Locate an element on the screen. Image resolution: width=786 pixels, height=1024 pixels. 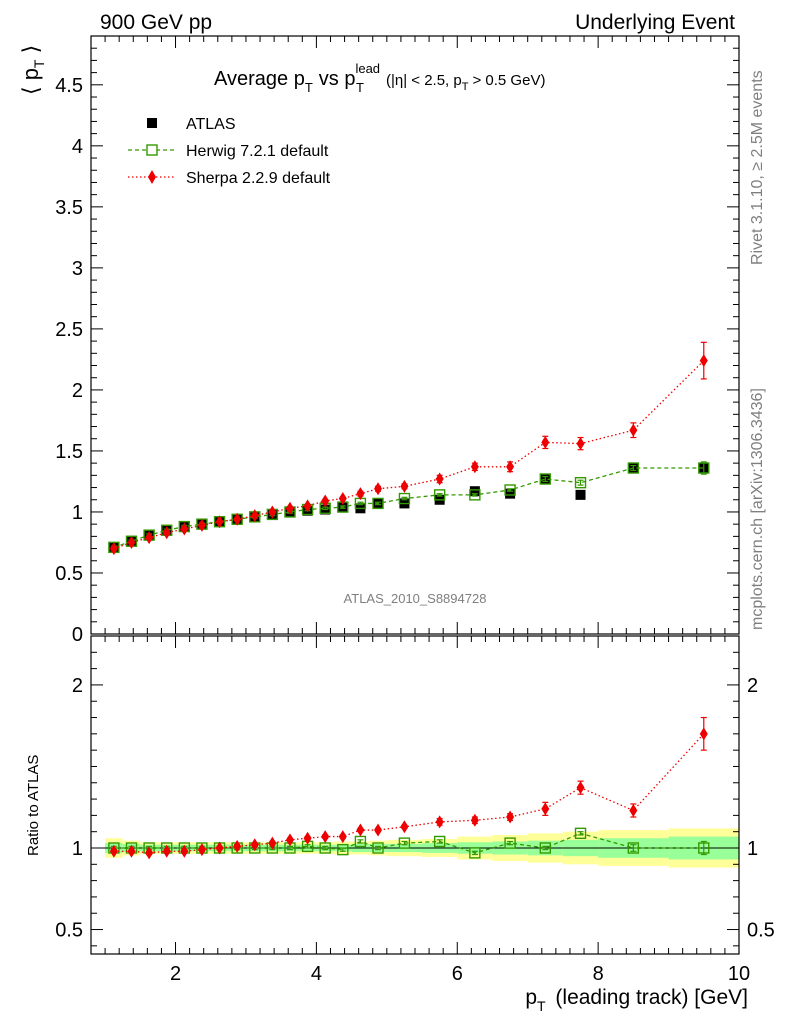
xlabel-sub: T is located at coordinates (541, 1006).